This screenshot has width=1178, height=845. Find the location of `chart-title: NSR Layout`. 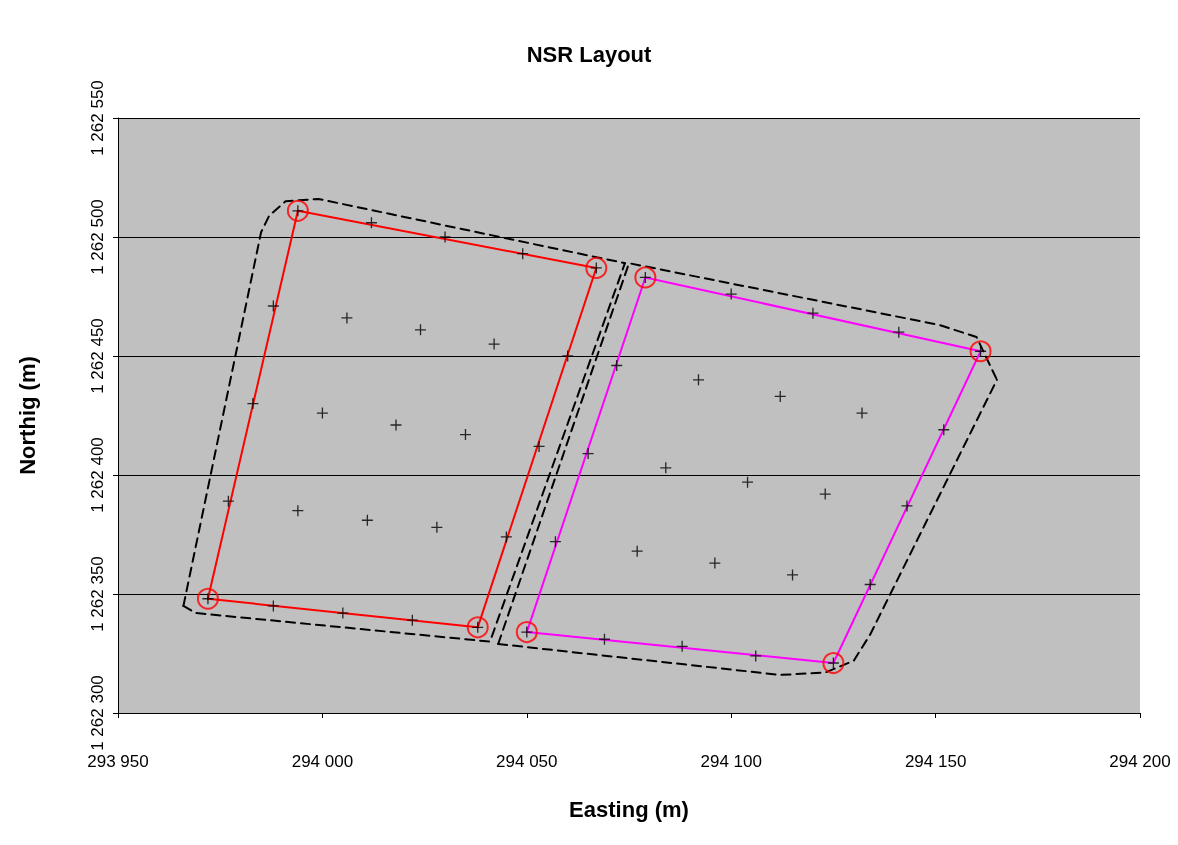

chart-title: NSR Layout is located at coordinates (589, 54).